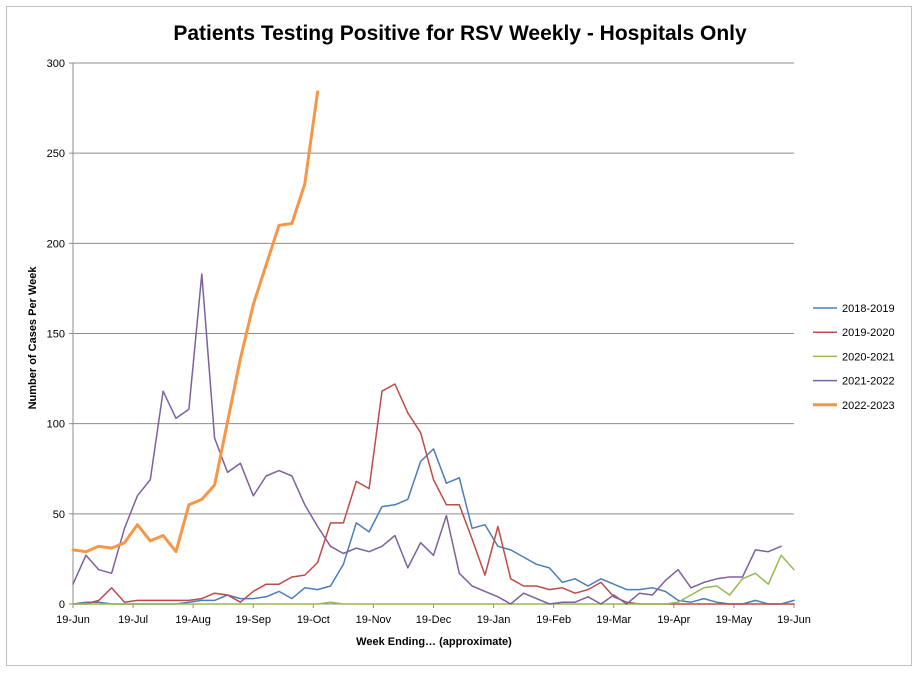 The height and width of the screenshot is (674, 921). I want to click on y-tick-label: 300, so click(56, 64).